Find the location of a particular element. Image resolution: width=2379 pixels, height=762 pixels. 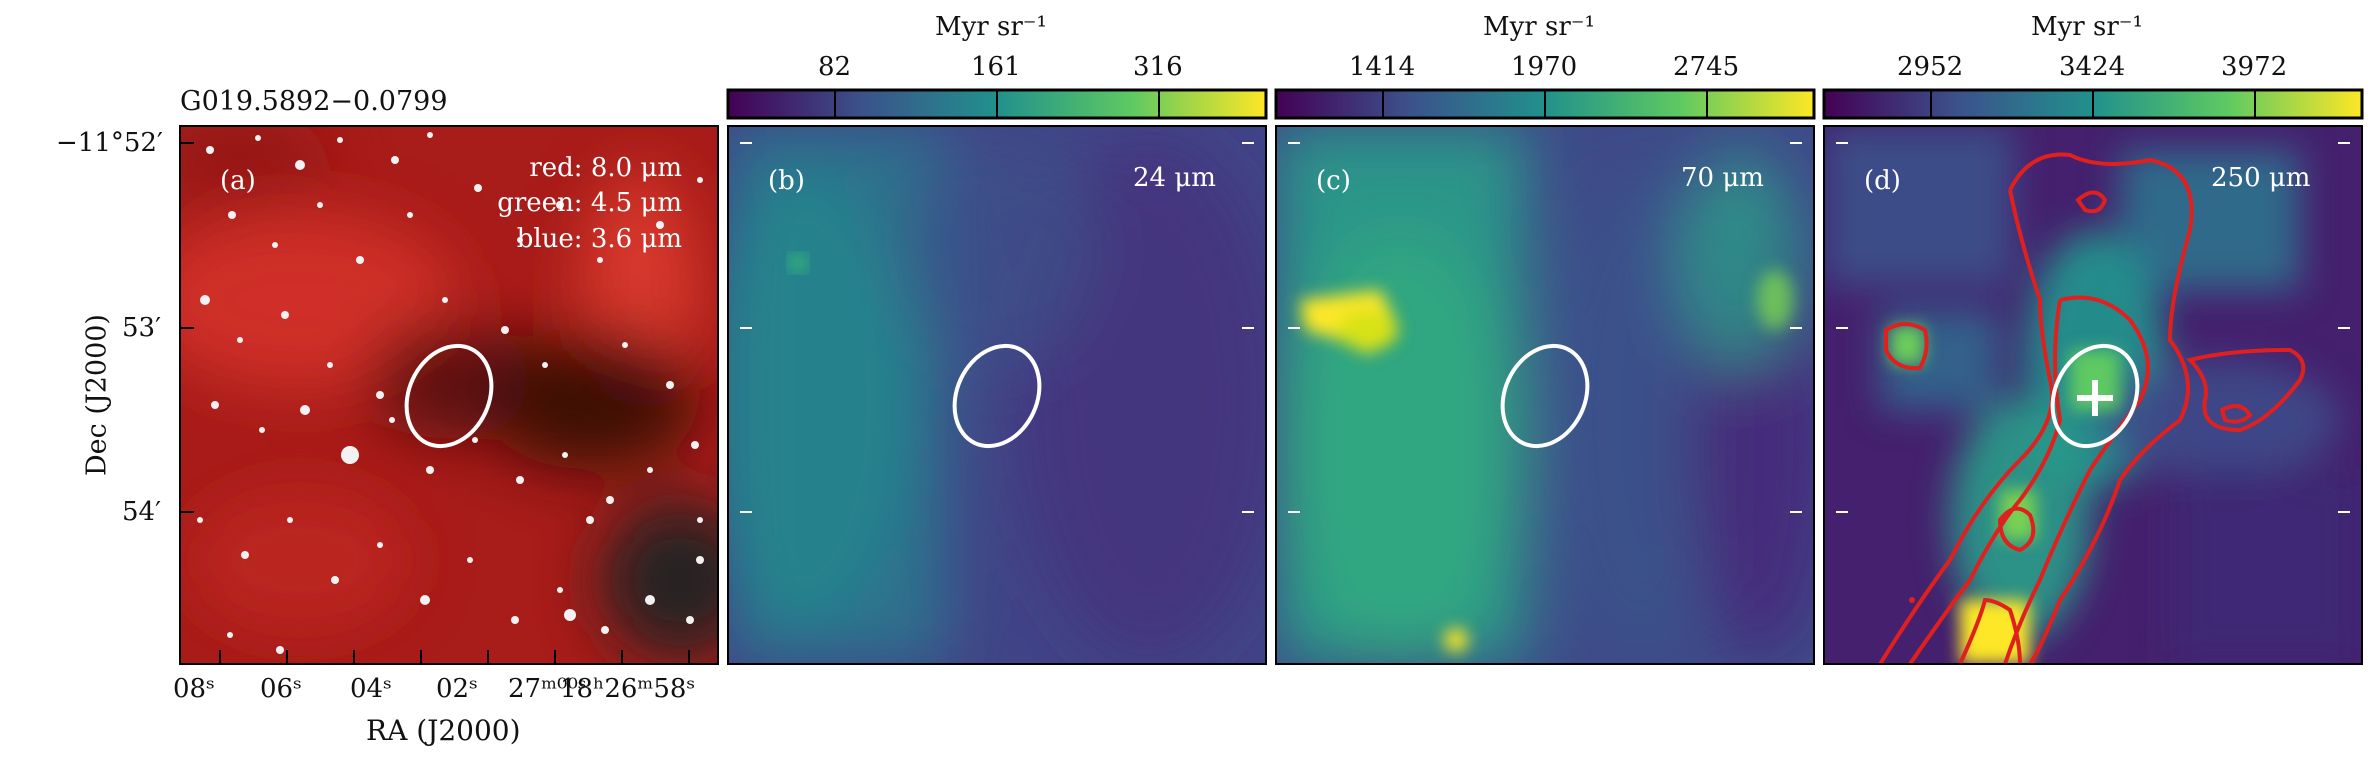

x-axis-label: RA (J2000) is located at coordinates (443, 730).